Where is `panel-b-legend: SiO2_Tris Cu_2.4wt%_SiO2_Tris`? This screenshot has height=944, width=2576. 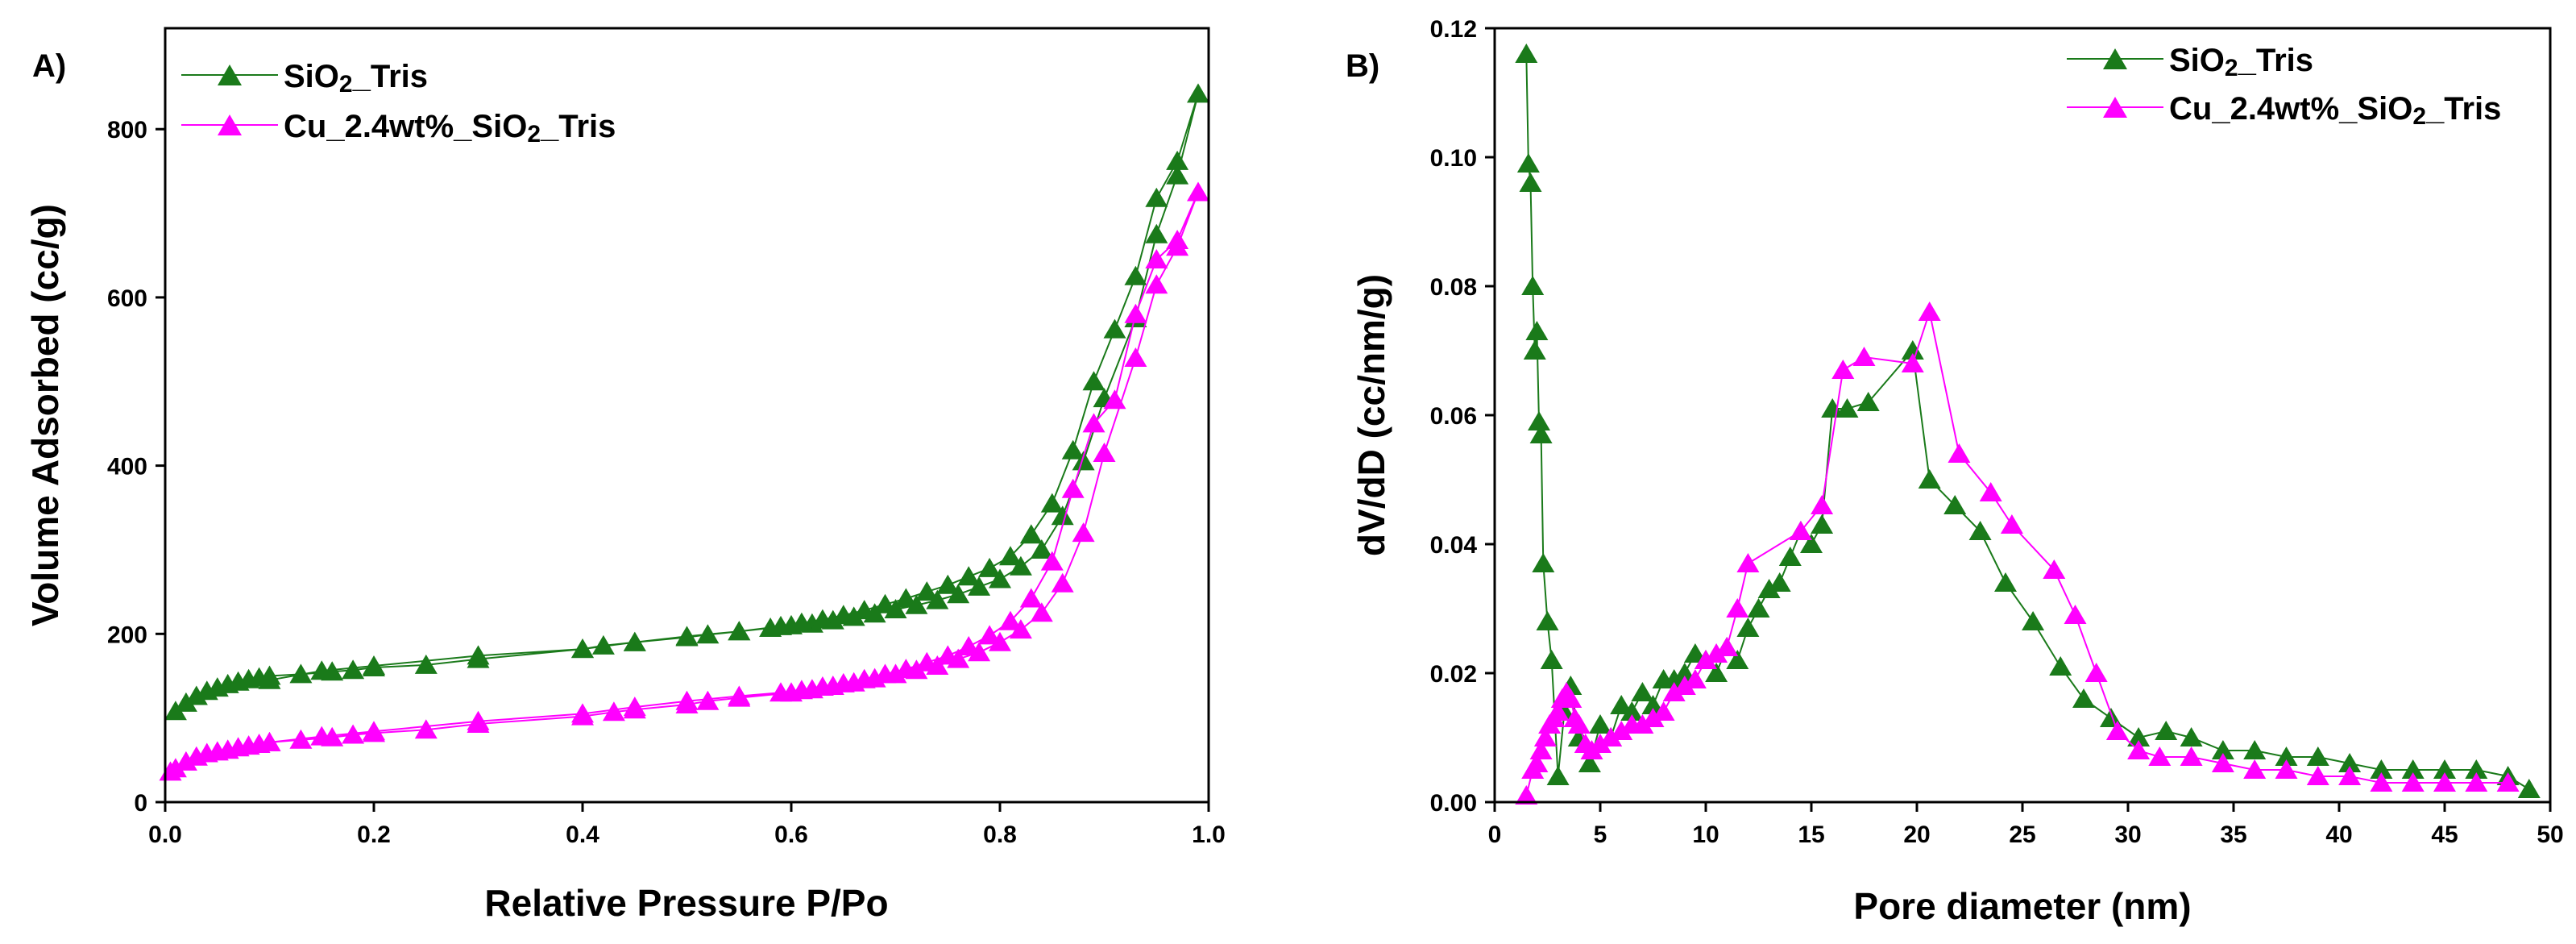
panel-b-legend: SiO2_Tris Cu_2.4wt%_SiO2_Tris is located at coordinates (2284, 86).